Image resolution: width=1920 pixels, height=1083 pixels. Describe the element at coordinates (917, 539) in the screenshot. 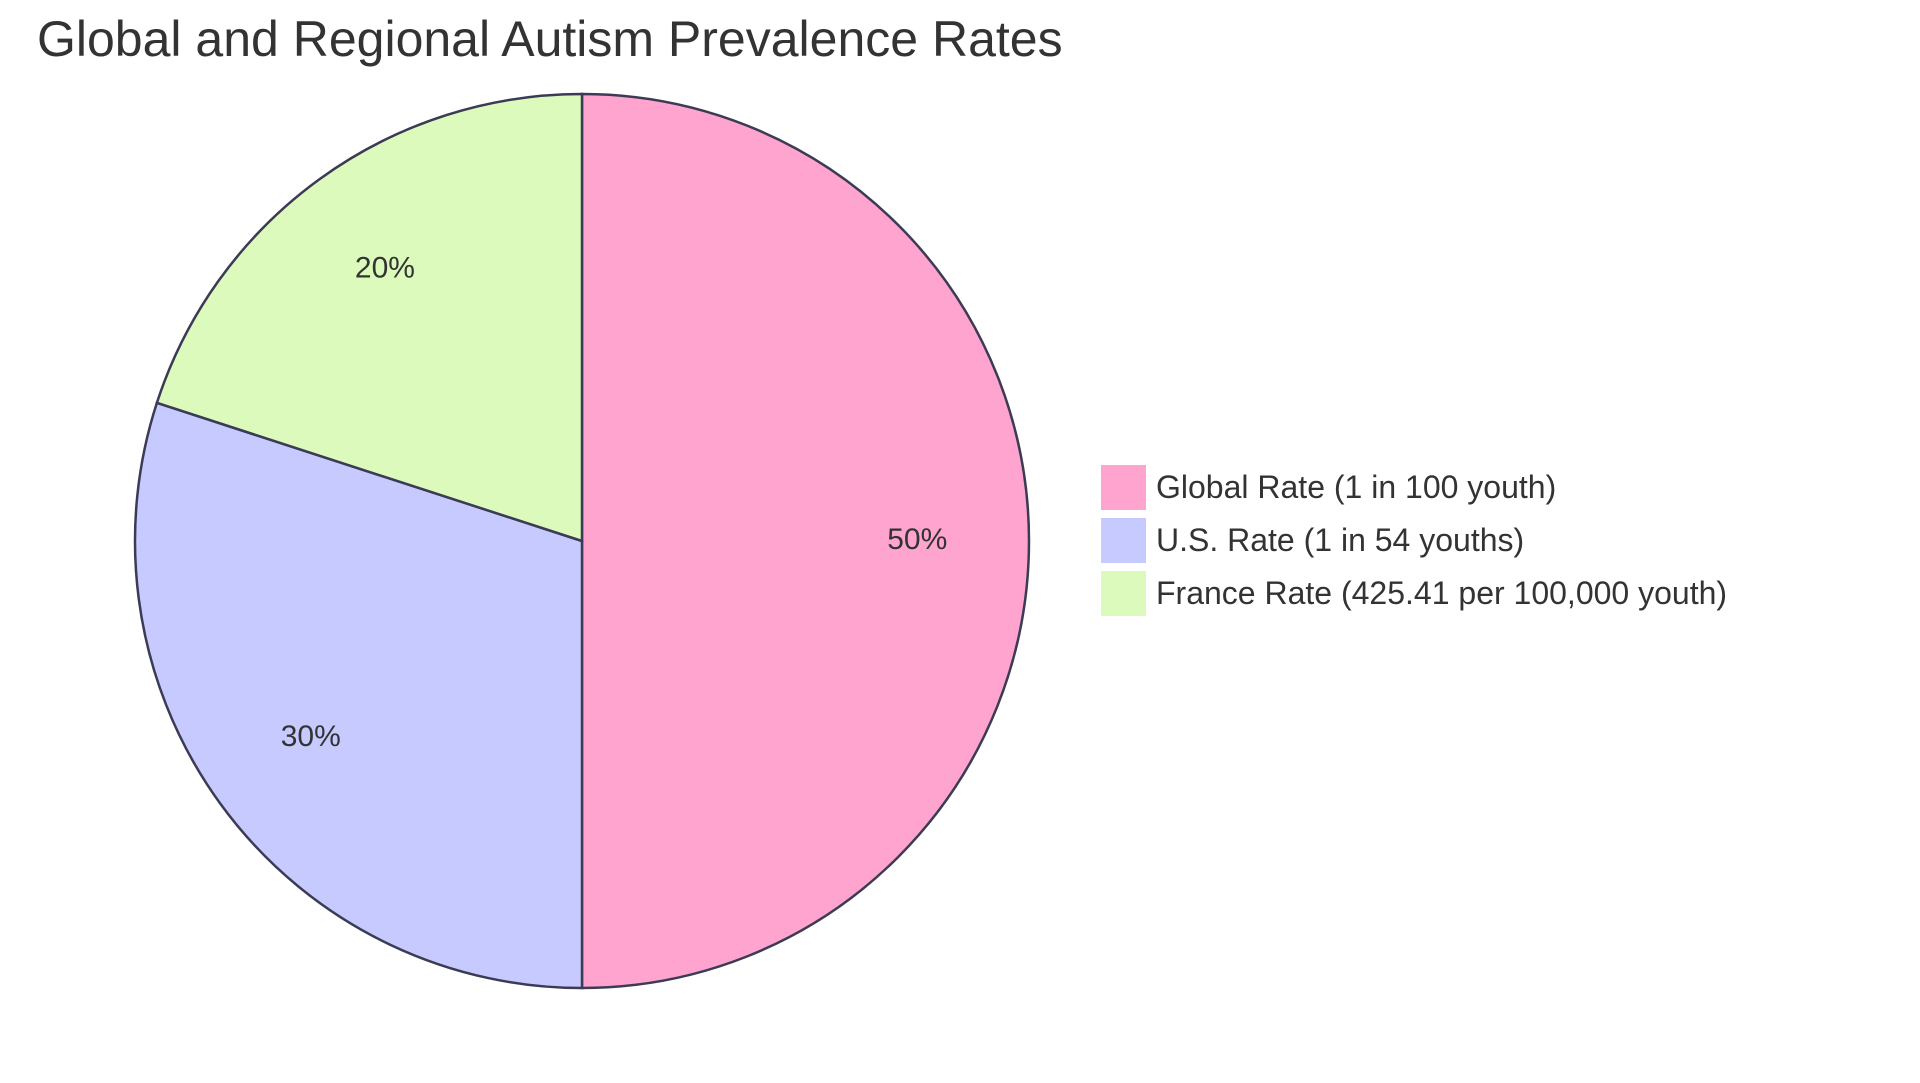

I see `slice-label-0: 50%` at that location.